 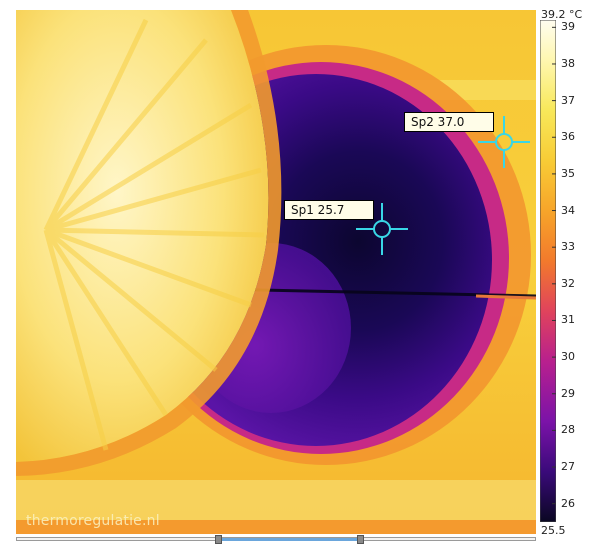 I want to click on colorbar-tick-label: 37, so click(x=568, y=100).